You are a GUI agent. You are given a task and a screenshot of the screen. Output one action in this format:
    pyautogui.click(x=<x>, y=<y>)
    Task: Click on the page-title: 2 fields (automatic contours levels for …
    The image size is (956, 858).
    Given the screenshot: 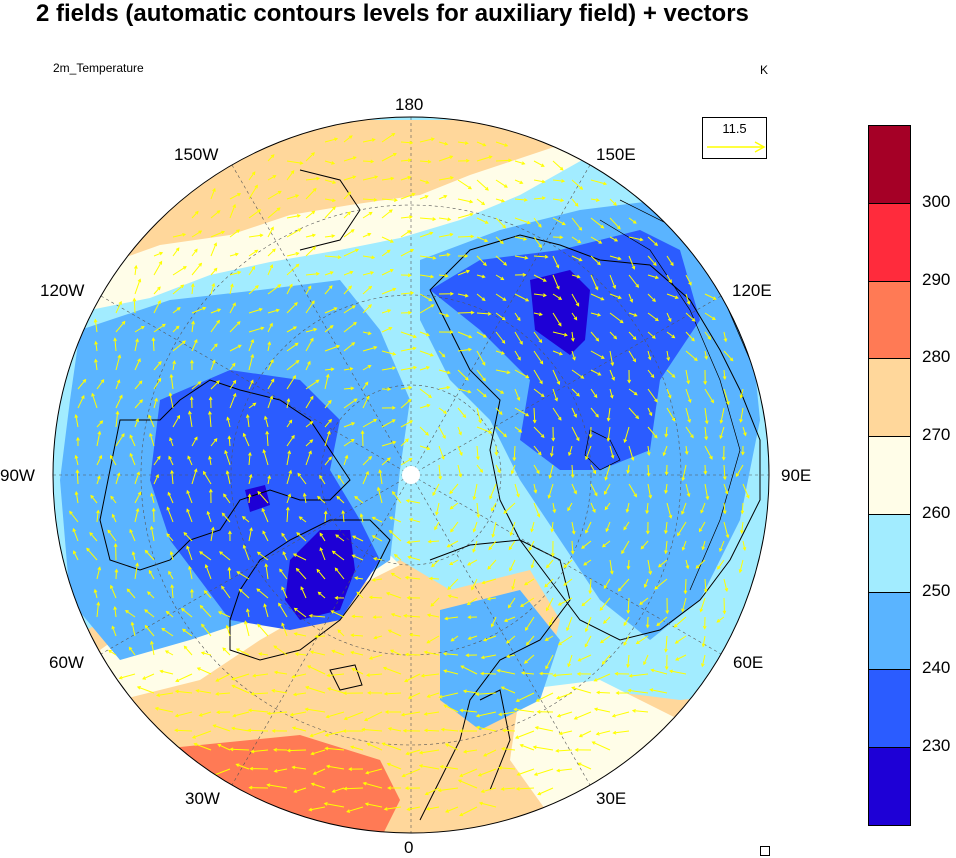 What is the action you would take?
    pyautogui.click(x=392, y=13)
    